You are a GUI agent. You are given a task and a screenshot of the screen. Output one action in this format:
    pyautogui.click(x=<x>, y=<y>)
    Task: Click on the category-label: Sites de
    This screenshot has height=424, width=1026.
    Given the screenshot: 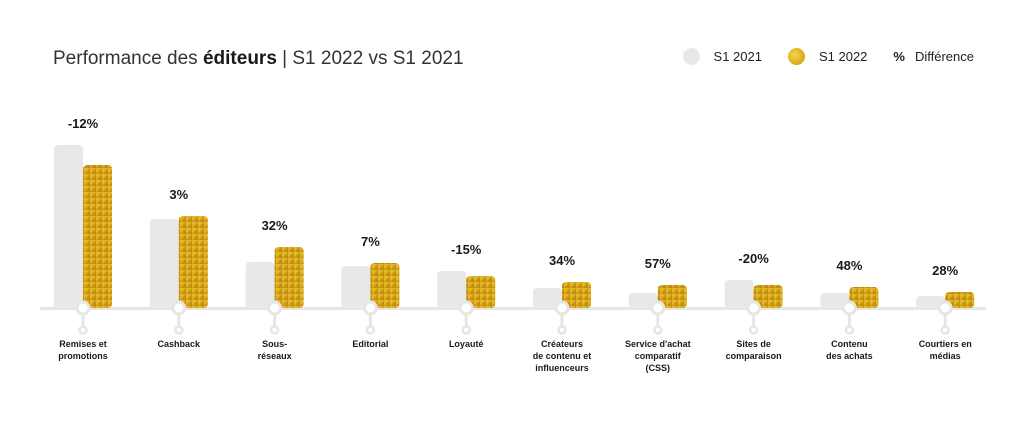 What is the action you would take?
    pyautogui.click(x=753, y=344)
    